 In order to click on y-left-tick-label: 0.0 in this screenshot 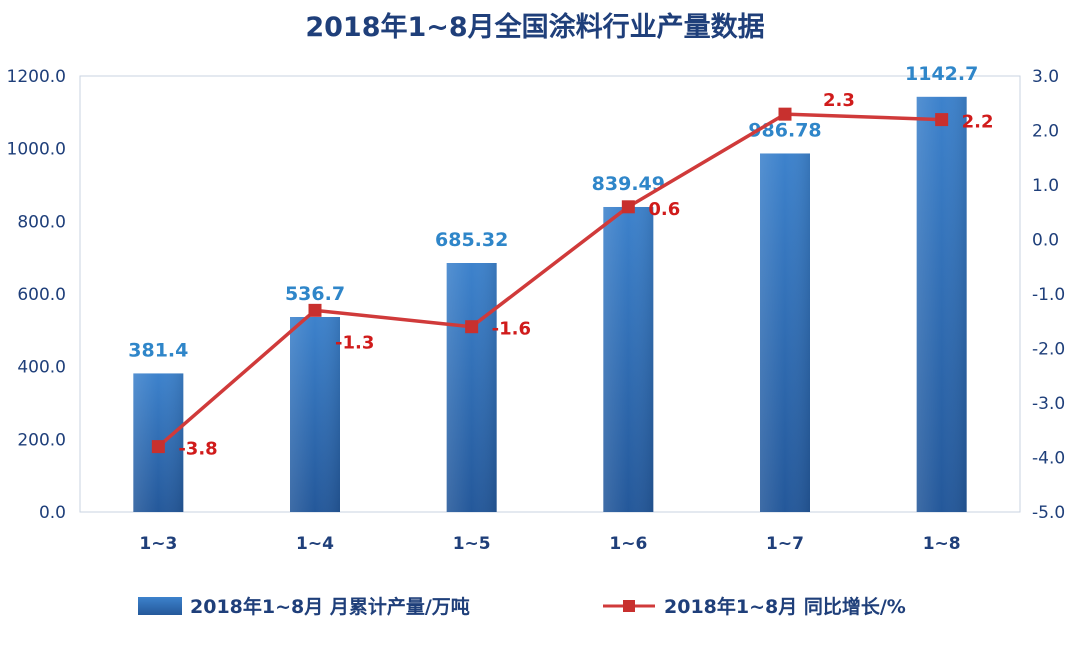, I will do `click(52, 513)`.